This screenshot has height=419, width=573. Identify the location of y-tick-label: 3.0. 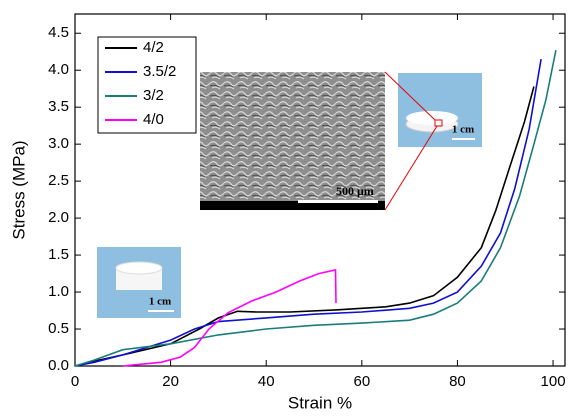
(58, 143).